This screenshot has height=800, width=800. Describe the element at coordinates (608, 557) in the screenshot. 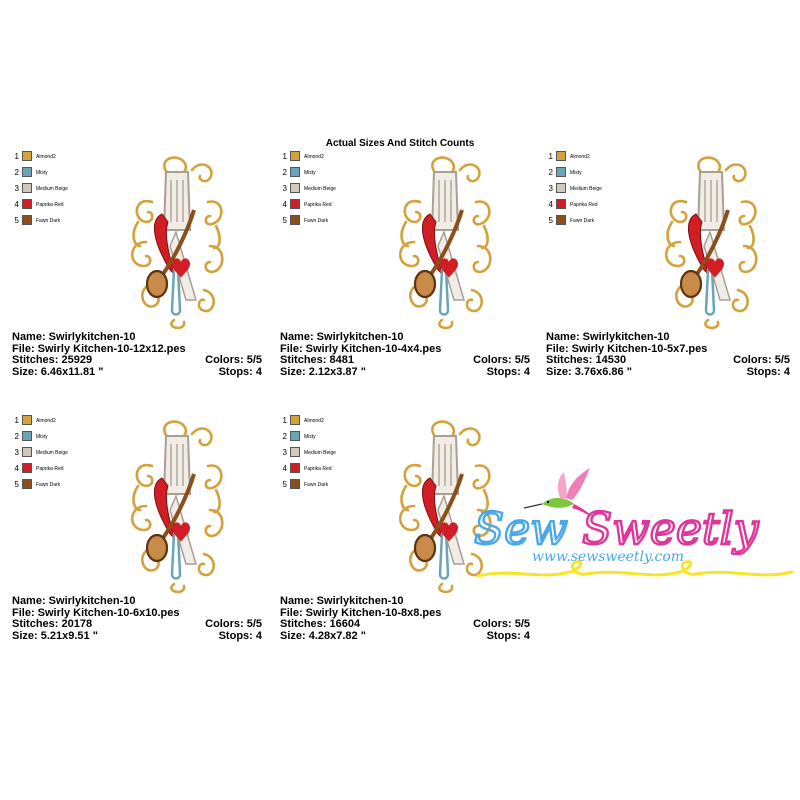

I see `logo-url: www.sewsweetly.com` at that location.